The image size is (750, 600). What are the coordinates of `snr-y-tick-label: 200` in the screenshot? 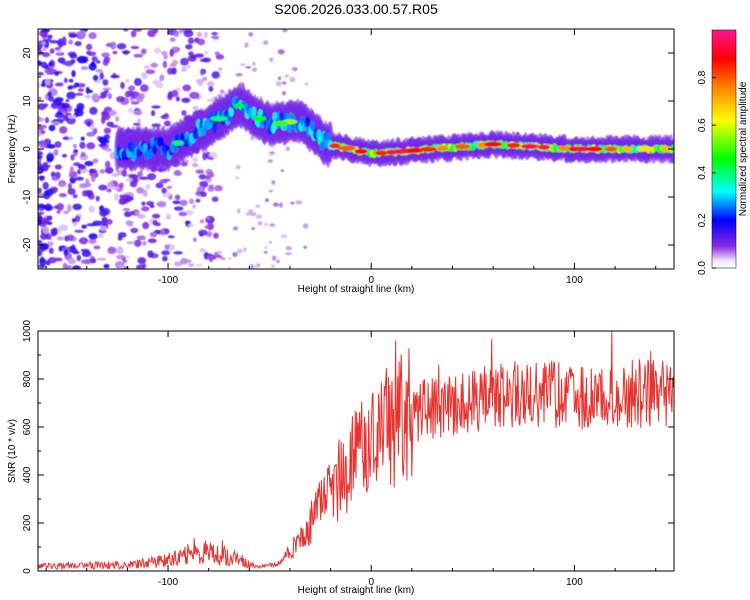 It's located at (27, 522).